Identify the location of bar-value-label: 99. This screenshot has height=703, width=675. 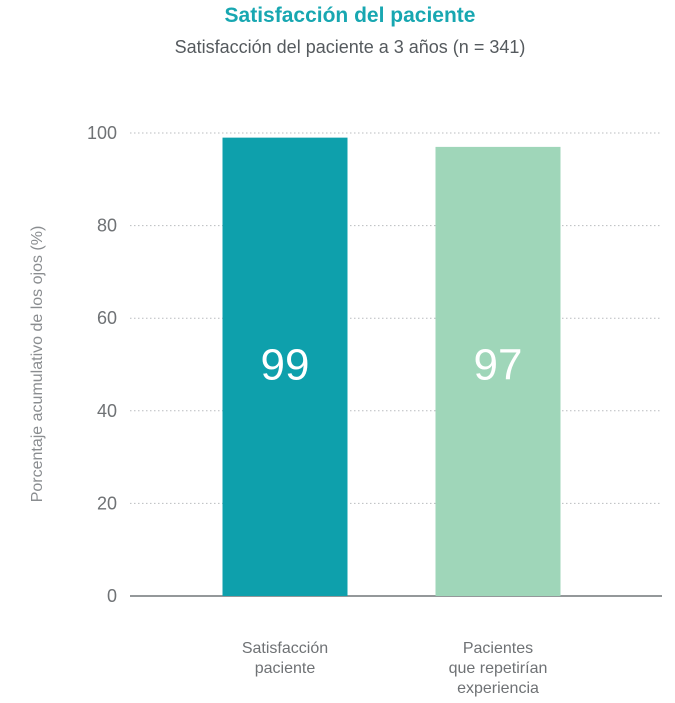
(285, 365).